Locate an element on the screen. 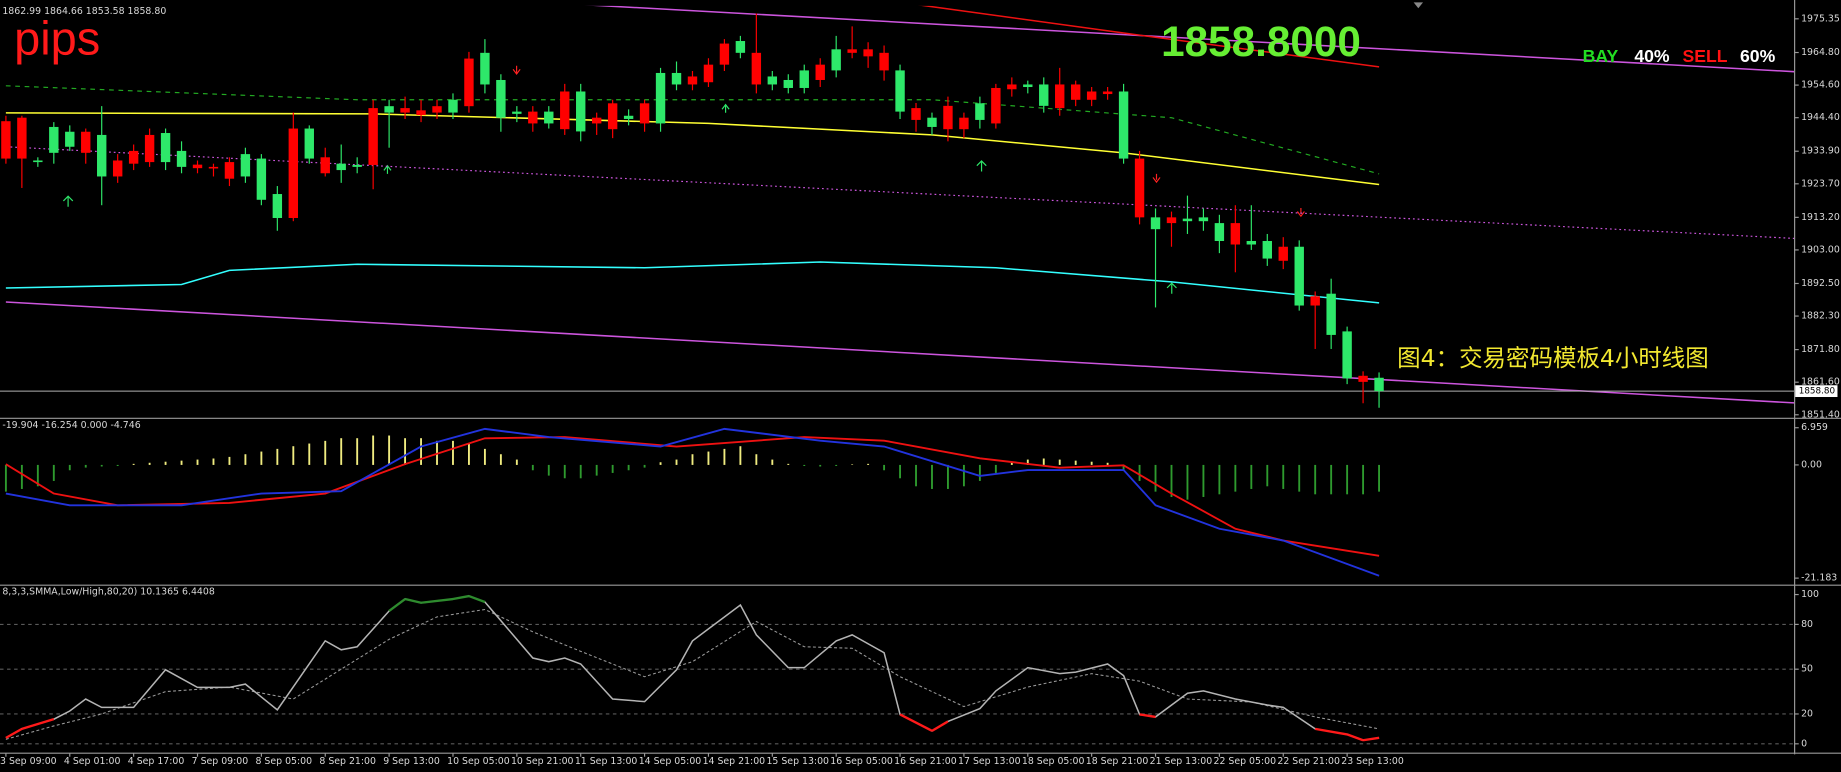 The height and width of the screenshot is (772, 1841). y-tick-label: 0 is located at coordinates (1804, 743).